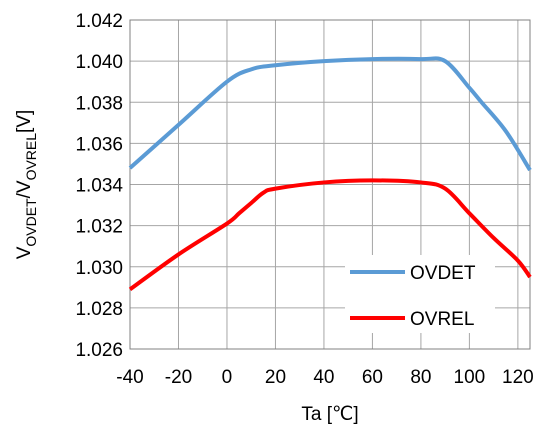  Describe the element at coordinates (99, 103) in the screenshot. I see `y-tick-label-6: 1.038` at that location.